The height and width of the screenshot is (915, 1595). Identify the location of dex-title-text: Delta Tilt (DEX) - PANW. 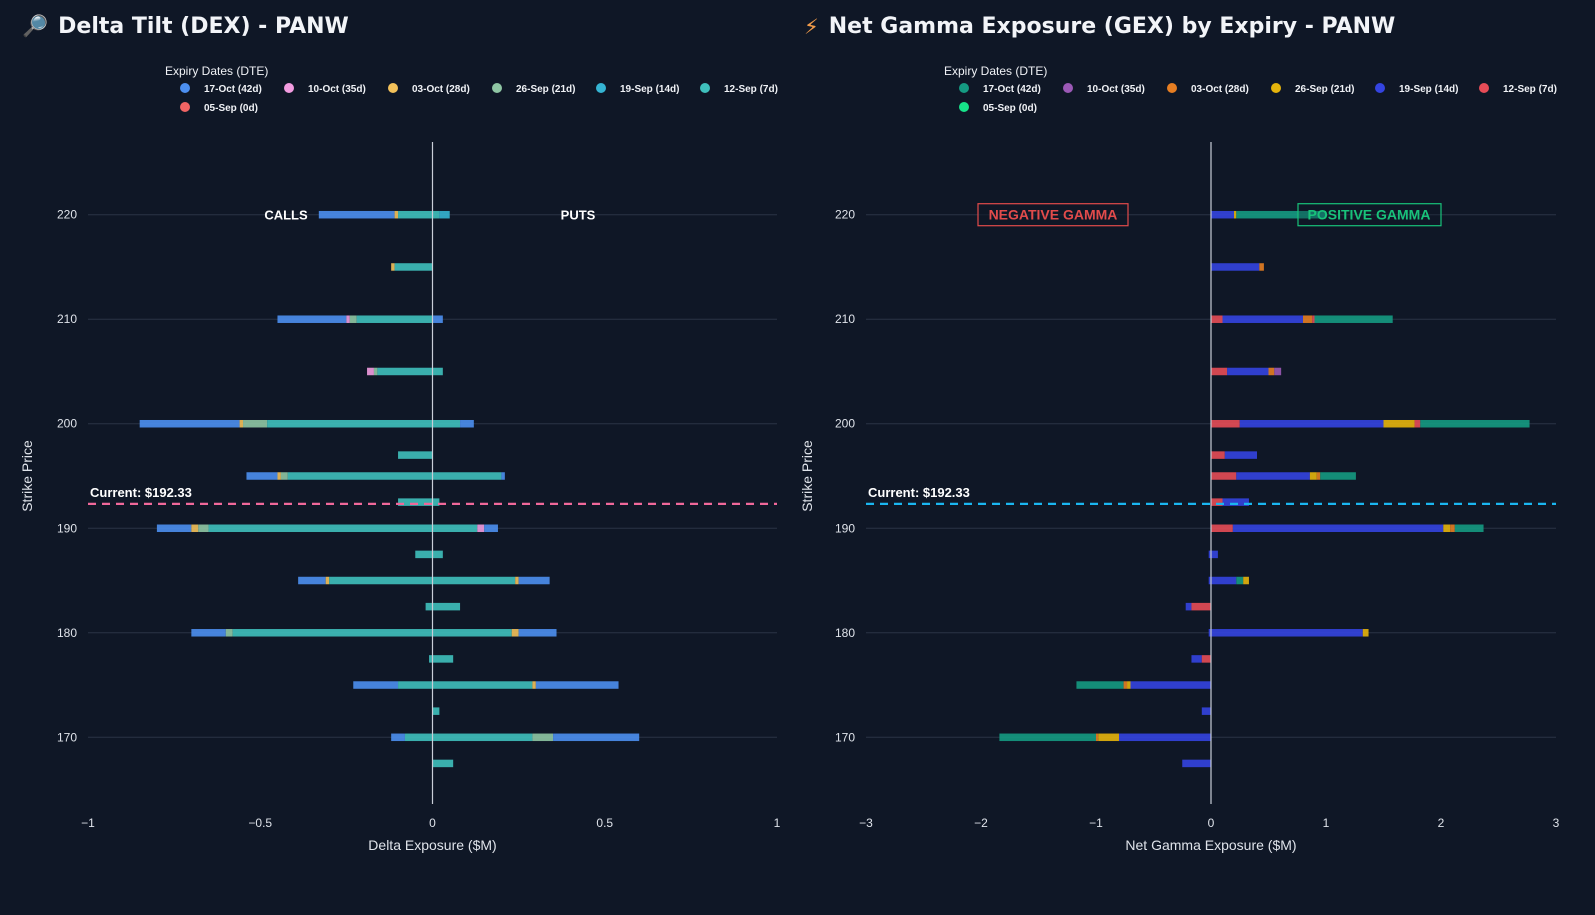
(203, 26).